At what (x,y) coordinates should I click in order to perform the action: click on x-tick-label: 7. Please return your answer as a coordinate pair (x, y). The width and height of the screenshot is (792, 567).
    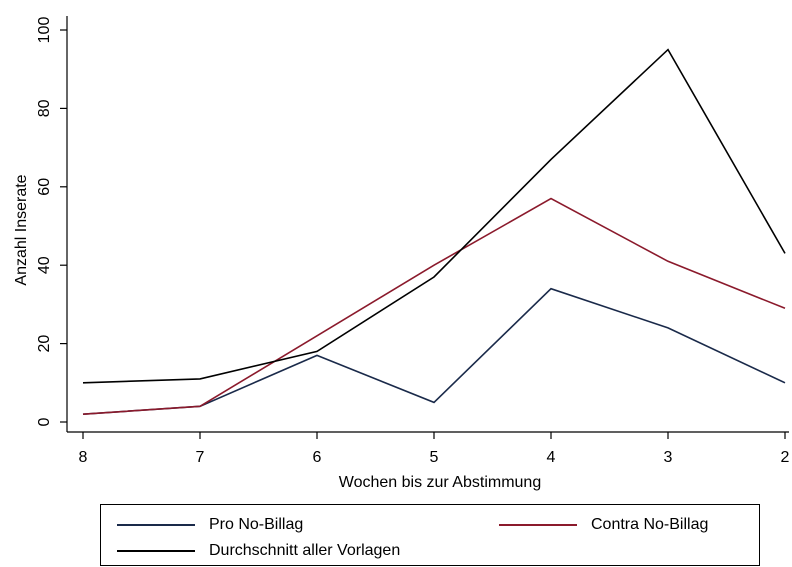
    Looking at the image, I should click on (200, 457).